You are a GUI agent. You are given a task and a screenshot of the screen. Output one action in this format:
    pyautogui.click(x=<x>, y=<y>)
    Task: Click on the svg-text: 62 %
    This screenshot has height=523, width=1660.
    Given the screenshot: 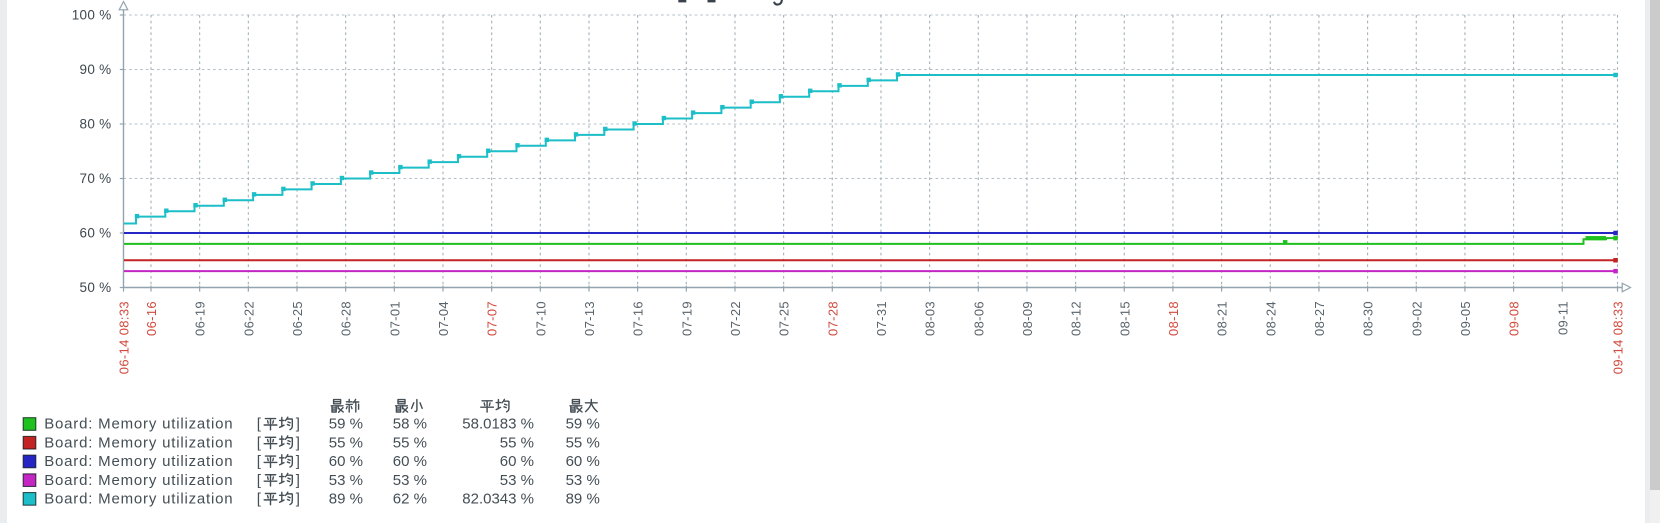 What is the action you would take?
    pyautogui.click(x=410, y=498)
    